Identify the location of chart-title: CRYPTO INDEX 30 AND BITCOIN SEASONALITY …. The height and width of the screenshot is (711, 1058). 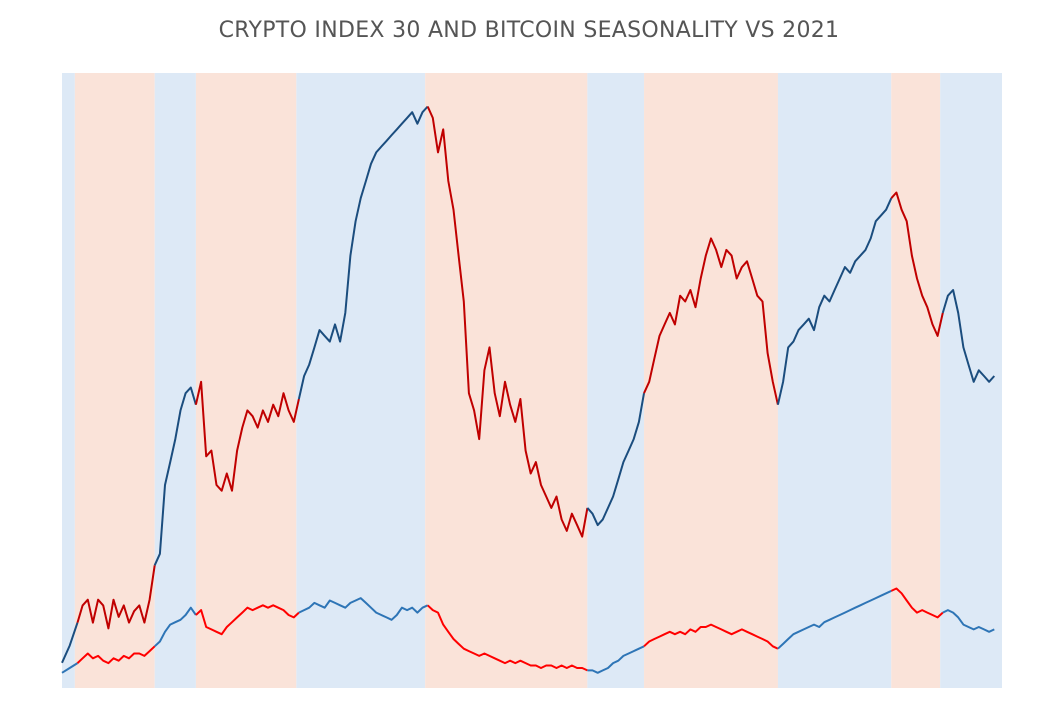
(529, 30).